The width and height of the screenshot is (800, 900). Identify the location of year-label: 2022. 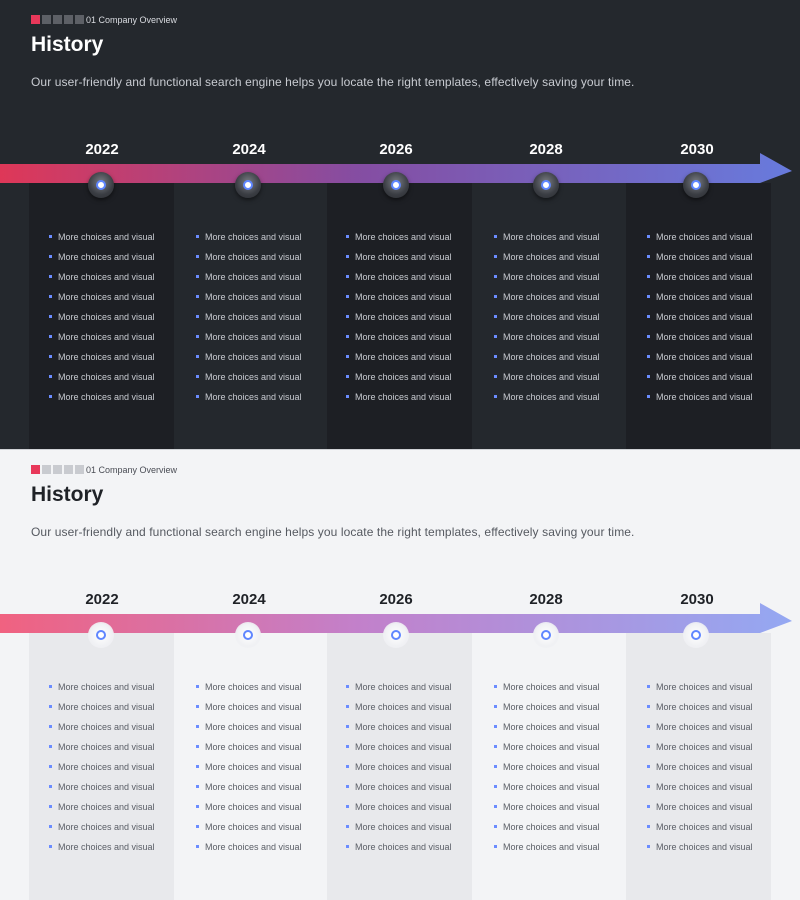
(102, 149).